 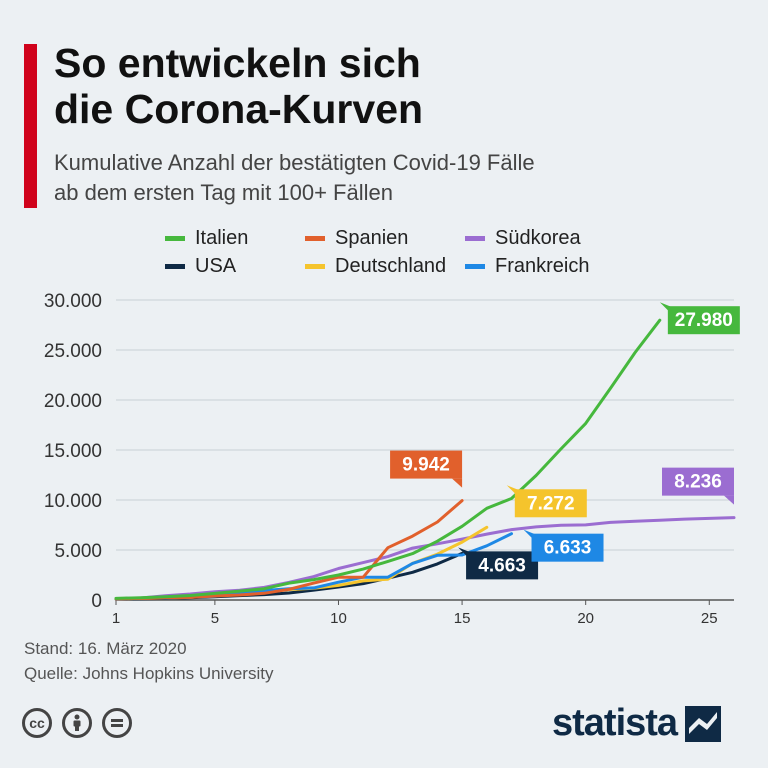 I want to click on y-tick-label: 5.000, so click(x=78, y=551).